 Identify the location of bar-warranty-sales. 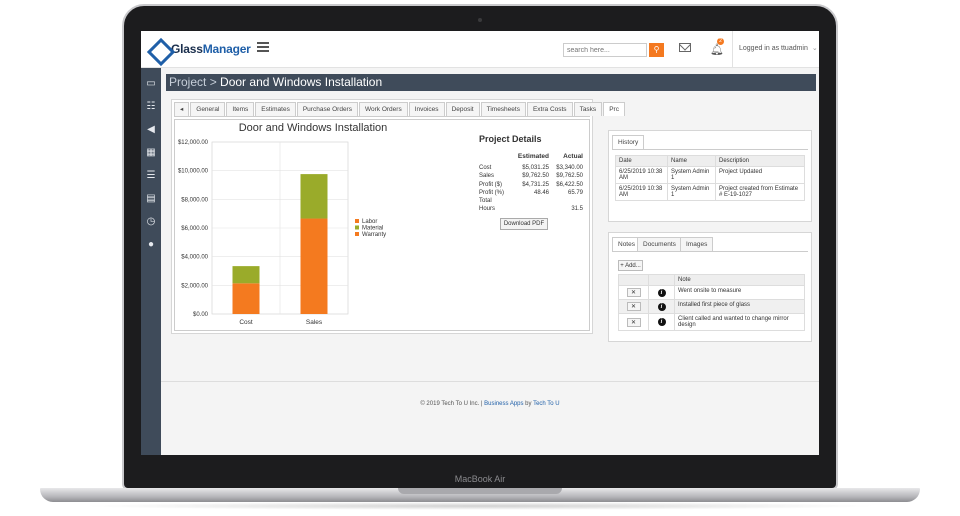
(314, 266).